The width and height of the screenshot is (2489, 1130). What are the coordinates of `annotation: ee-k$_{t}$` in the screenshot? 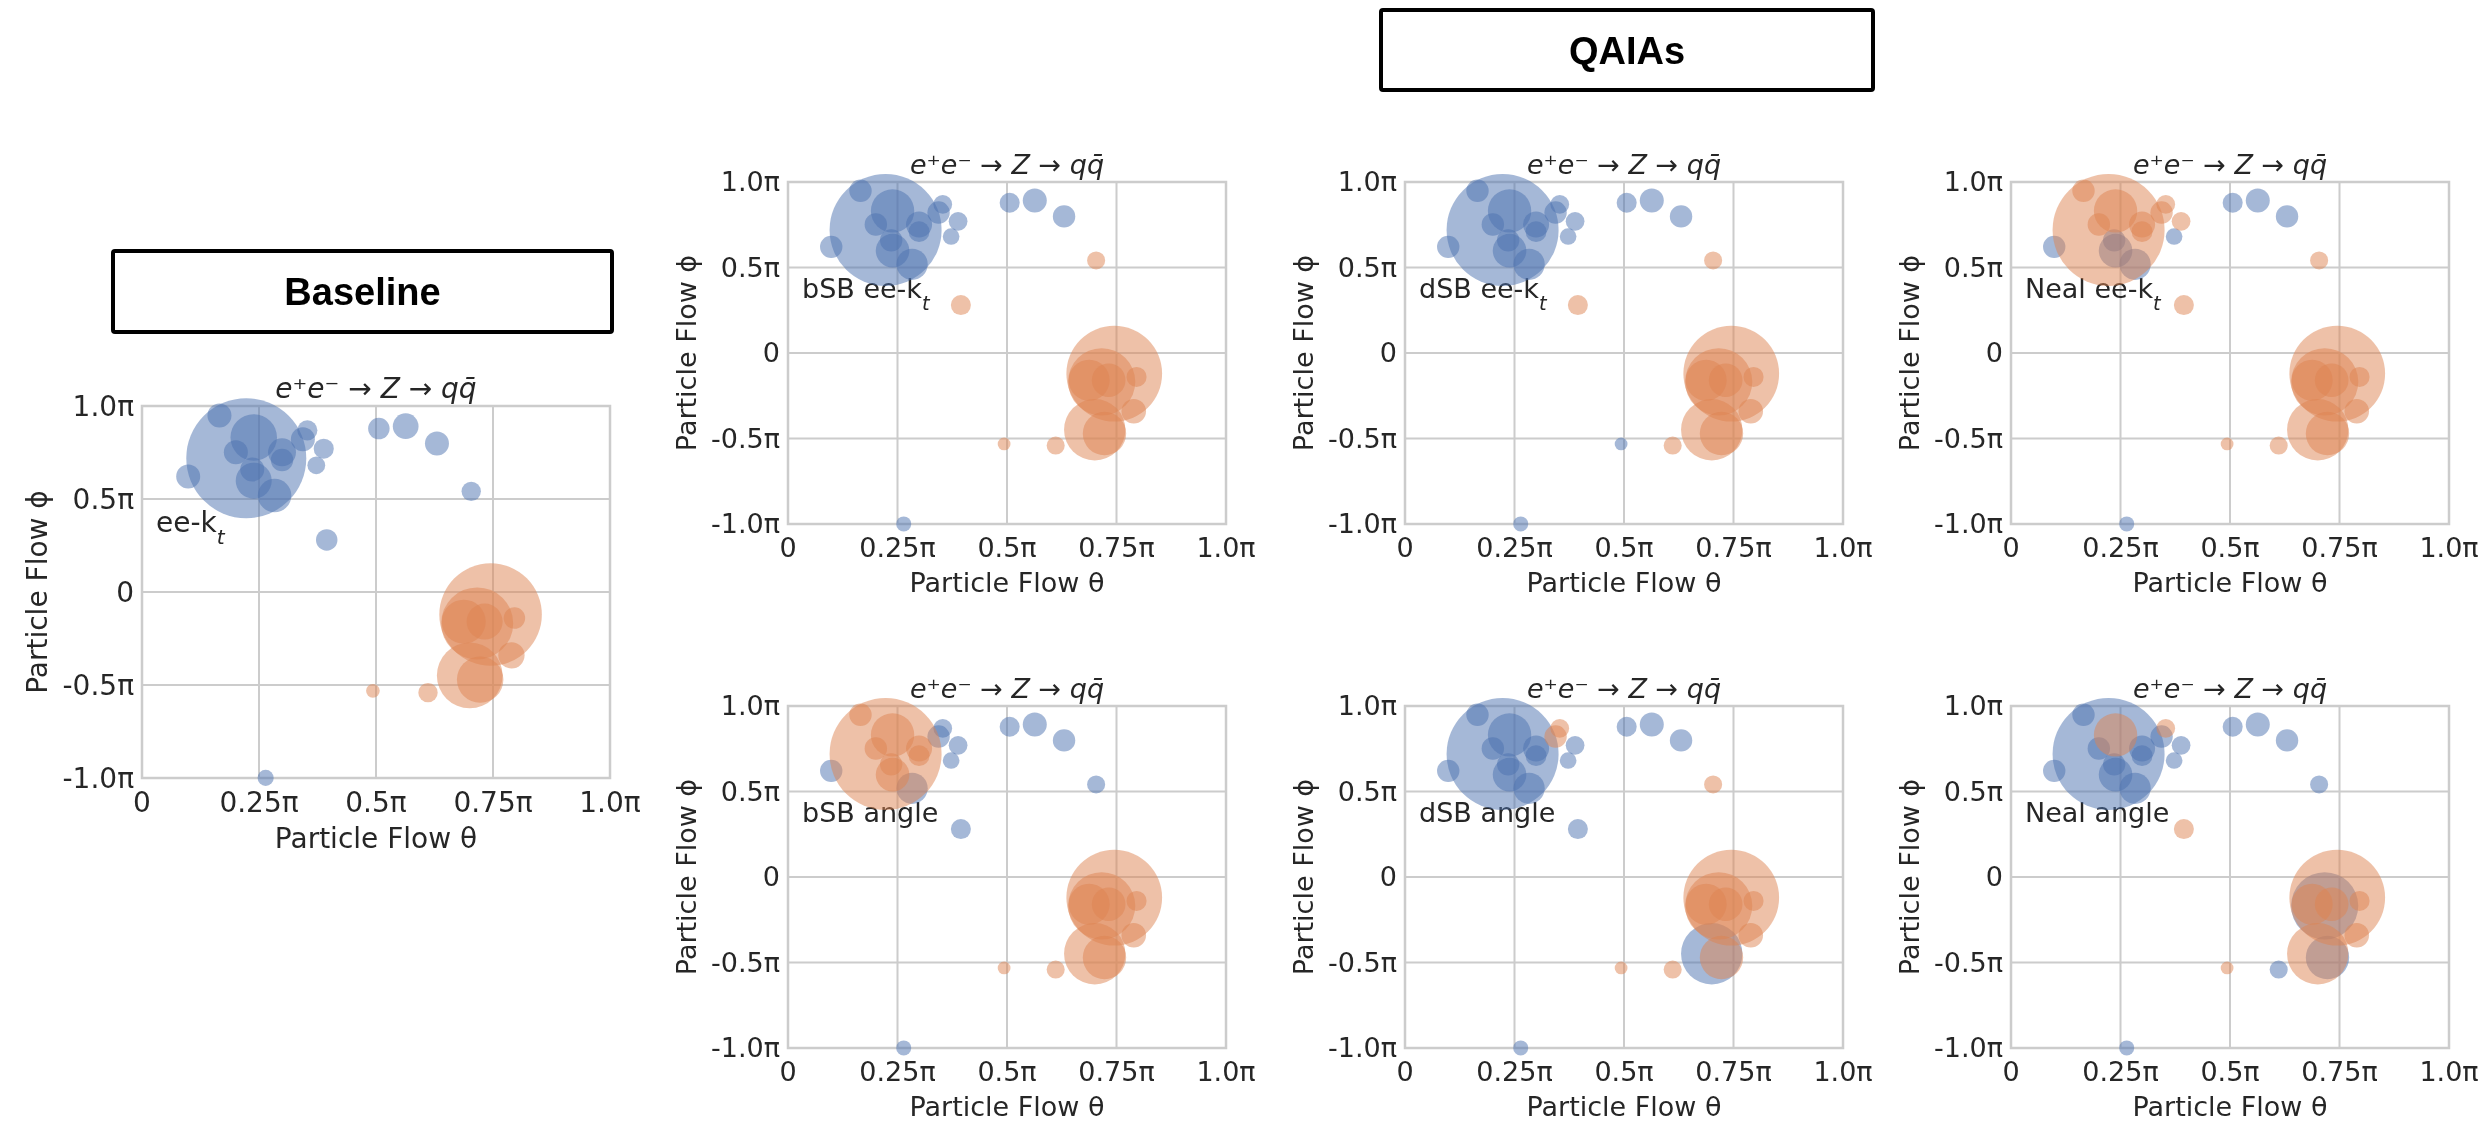 It's located at (191, 528).